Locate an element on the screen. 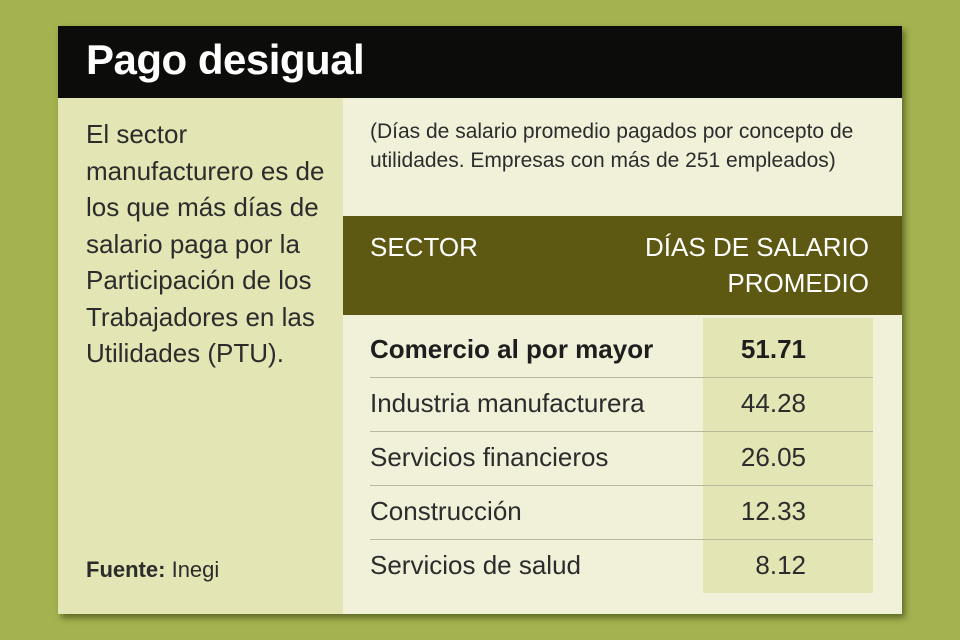  row-value: 8.12 is located at coordinates (780, 565).